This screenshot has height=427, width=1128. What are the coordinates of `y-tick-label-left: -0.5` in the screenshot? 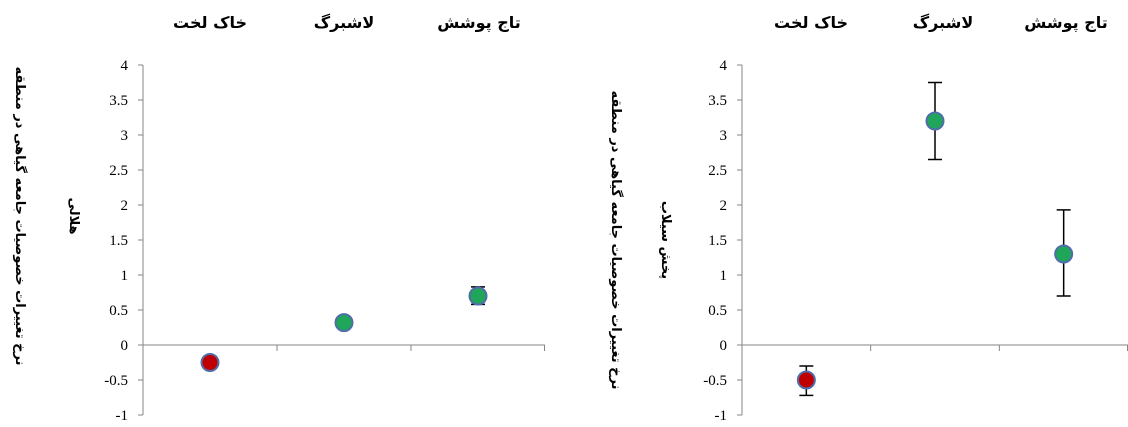 It's located at (116, 381).